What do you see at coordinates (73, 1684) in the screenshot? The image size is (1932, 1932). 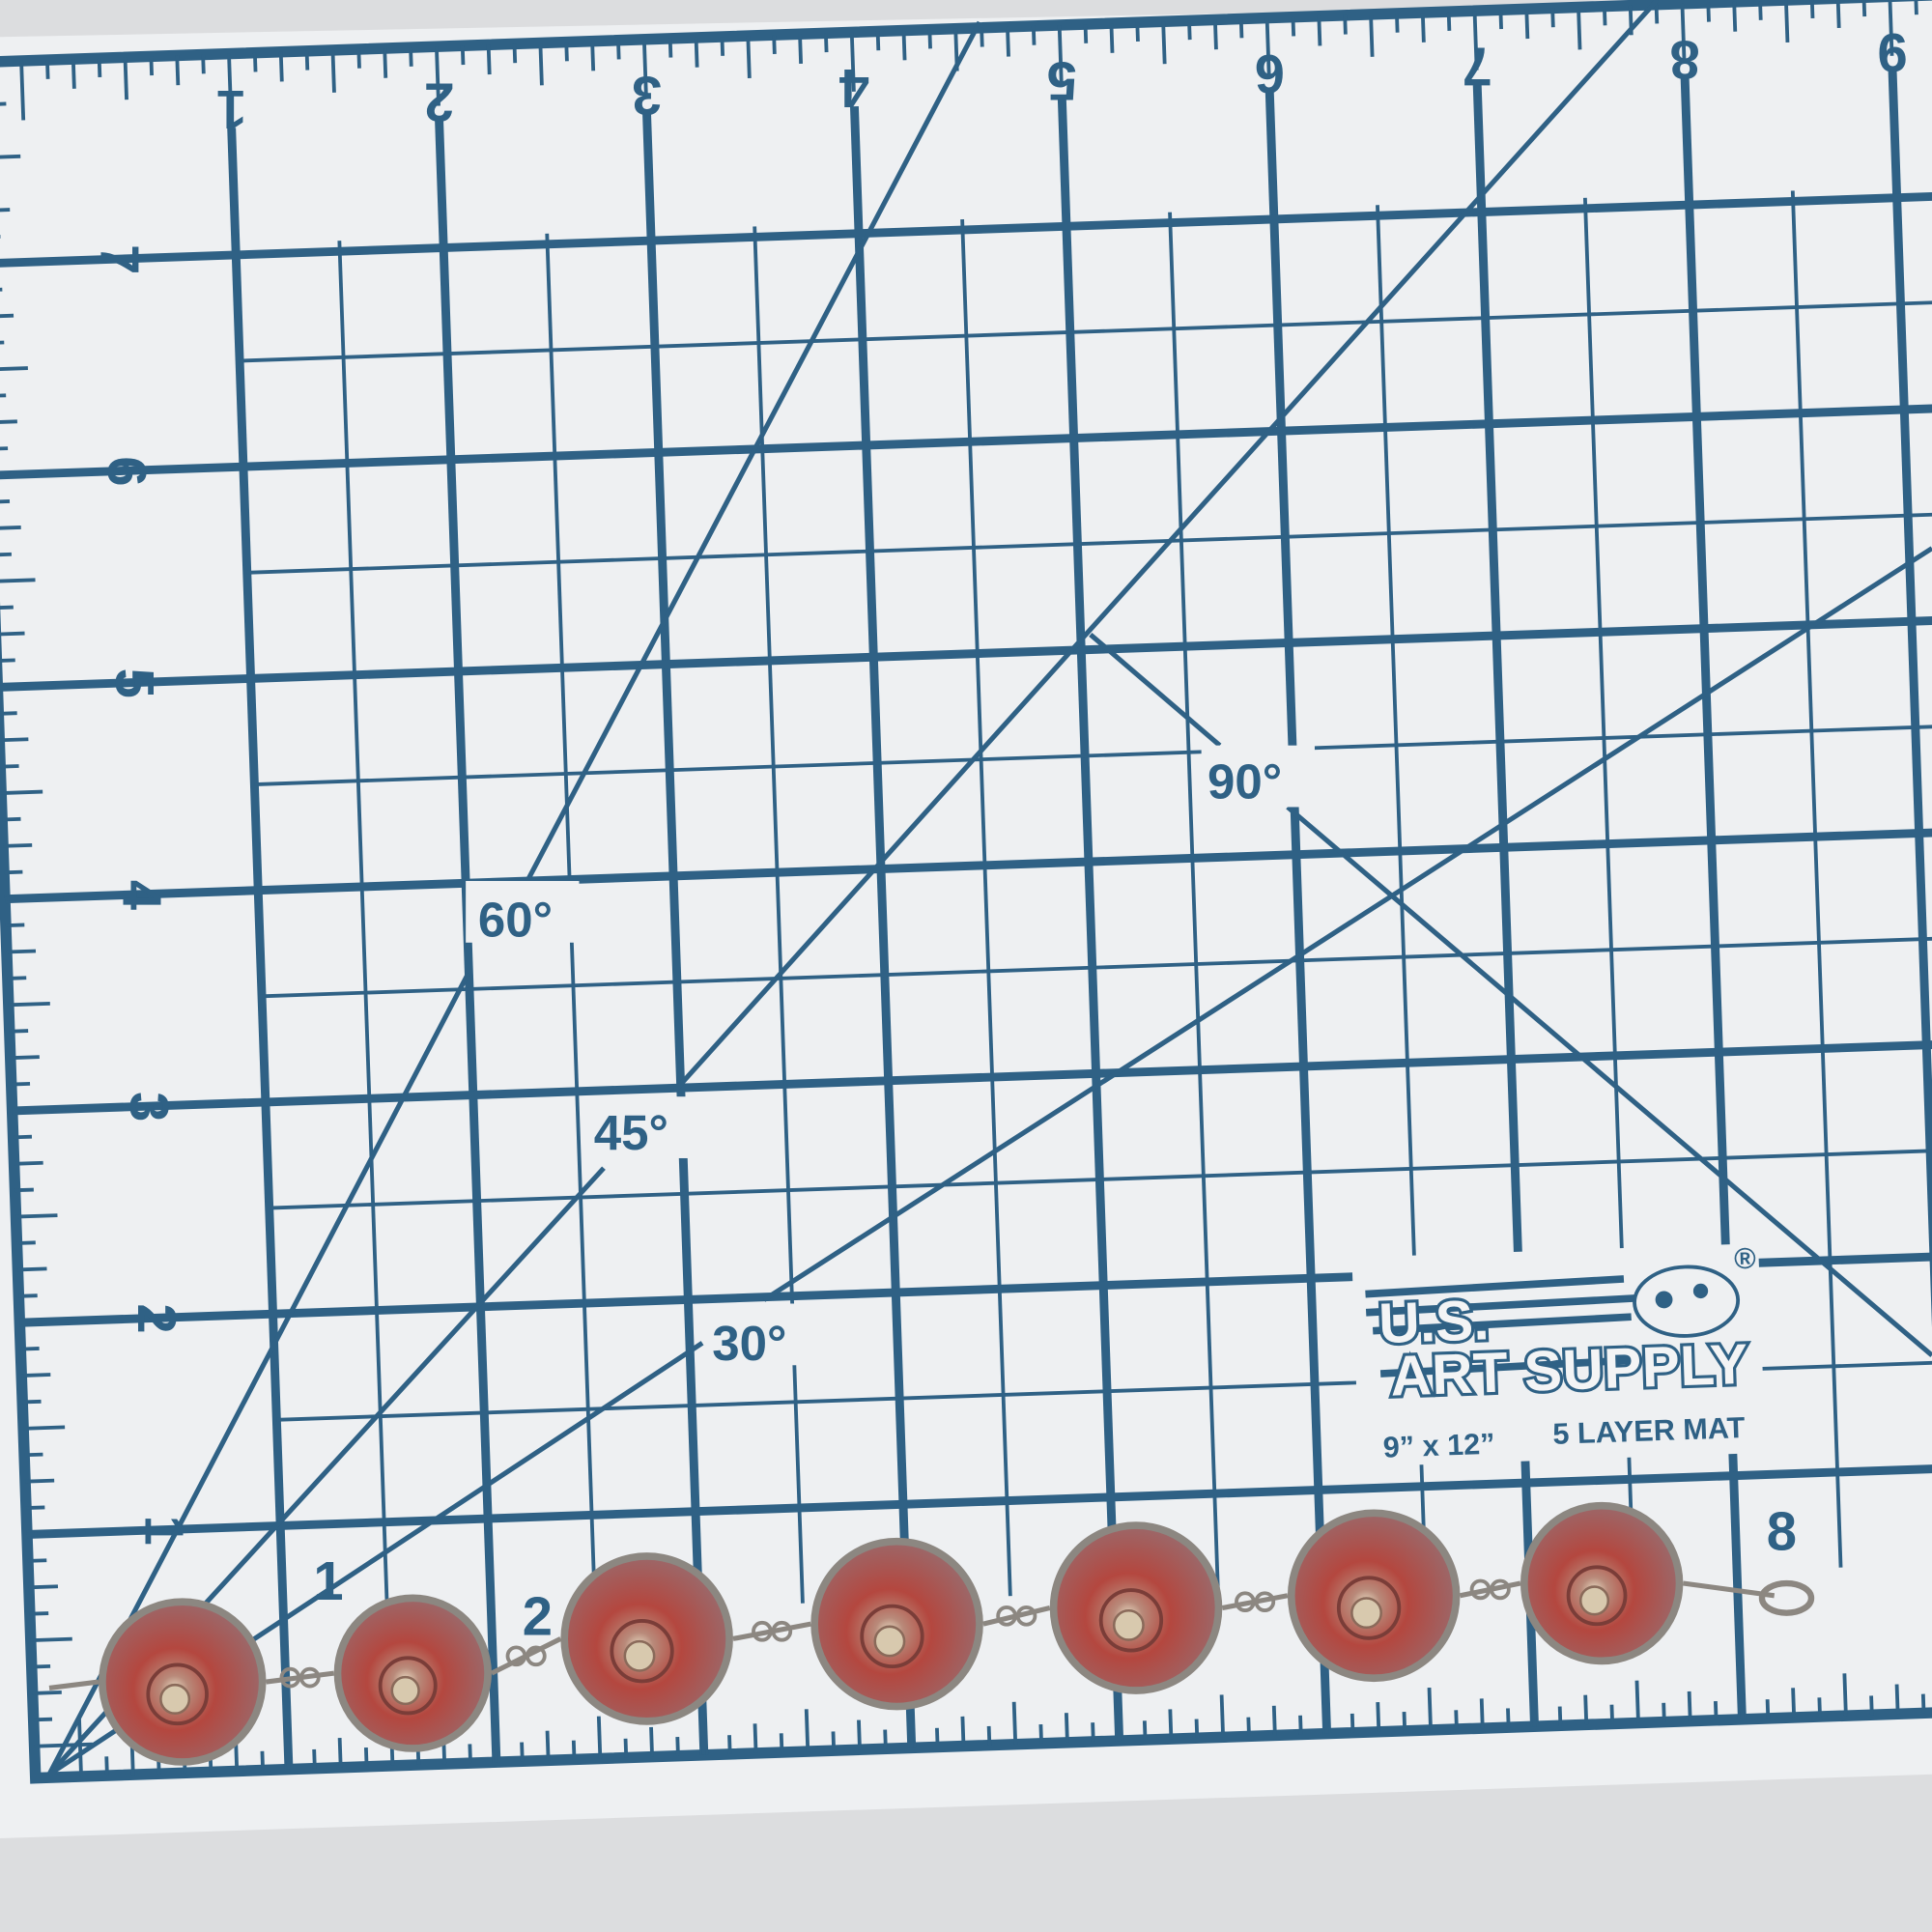 I see `chain-end` at bounding box center [73, 1684].